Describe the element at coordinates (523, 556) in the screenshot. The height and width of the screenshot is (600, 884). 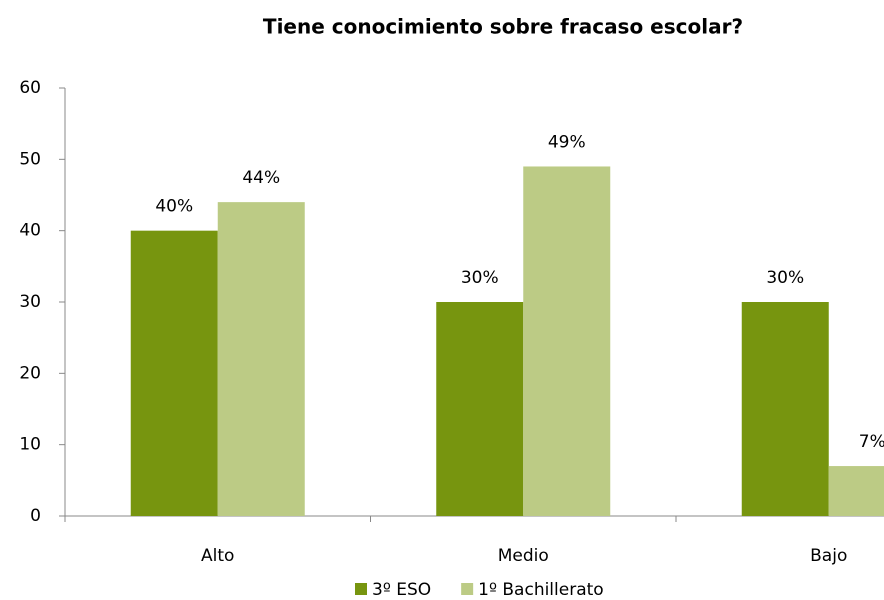
I see `x-tick-label: Medio` at that location.